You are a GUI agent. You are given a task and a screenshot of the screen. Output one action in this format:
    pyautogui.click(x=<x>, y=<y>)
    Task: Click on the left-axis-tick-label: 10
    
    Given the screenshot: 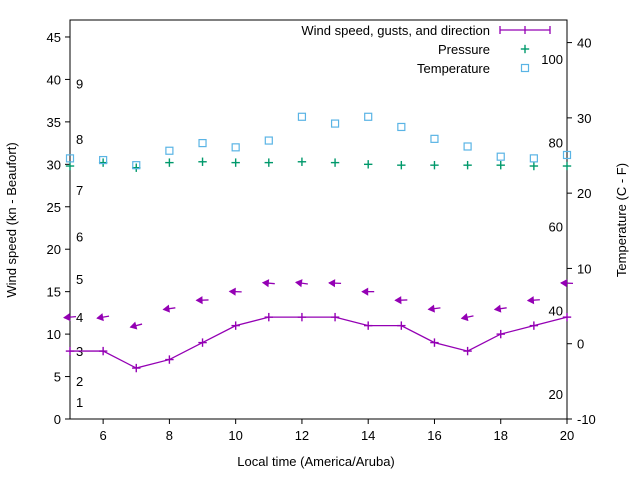 What is the action you would take?
    pyautogui.click(x=54, y=334)
    